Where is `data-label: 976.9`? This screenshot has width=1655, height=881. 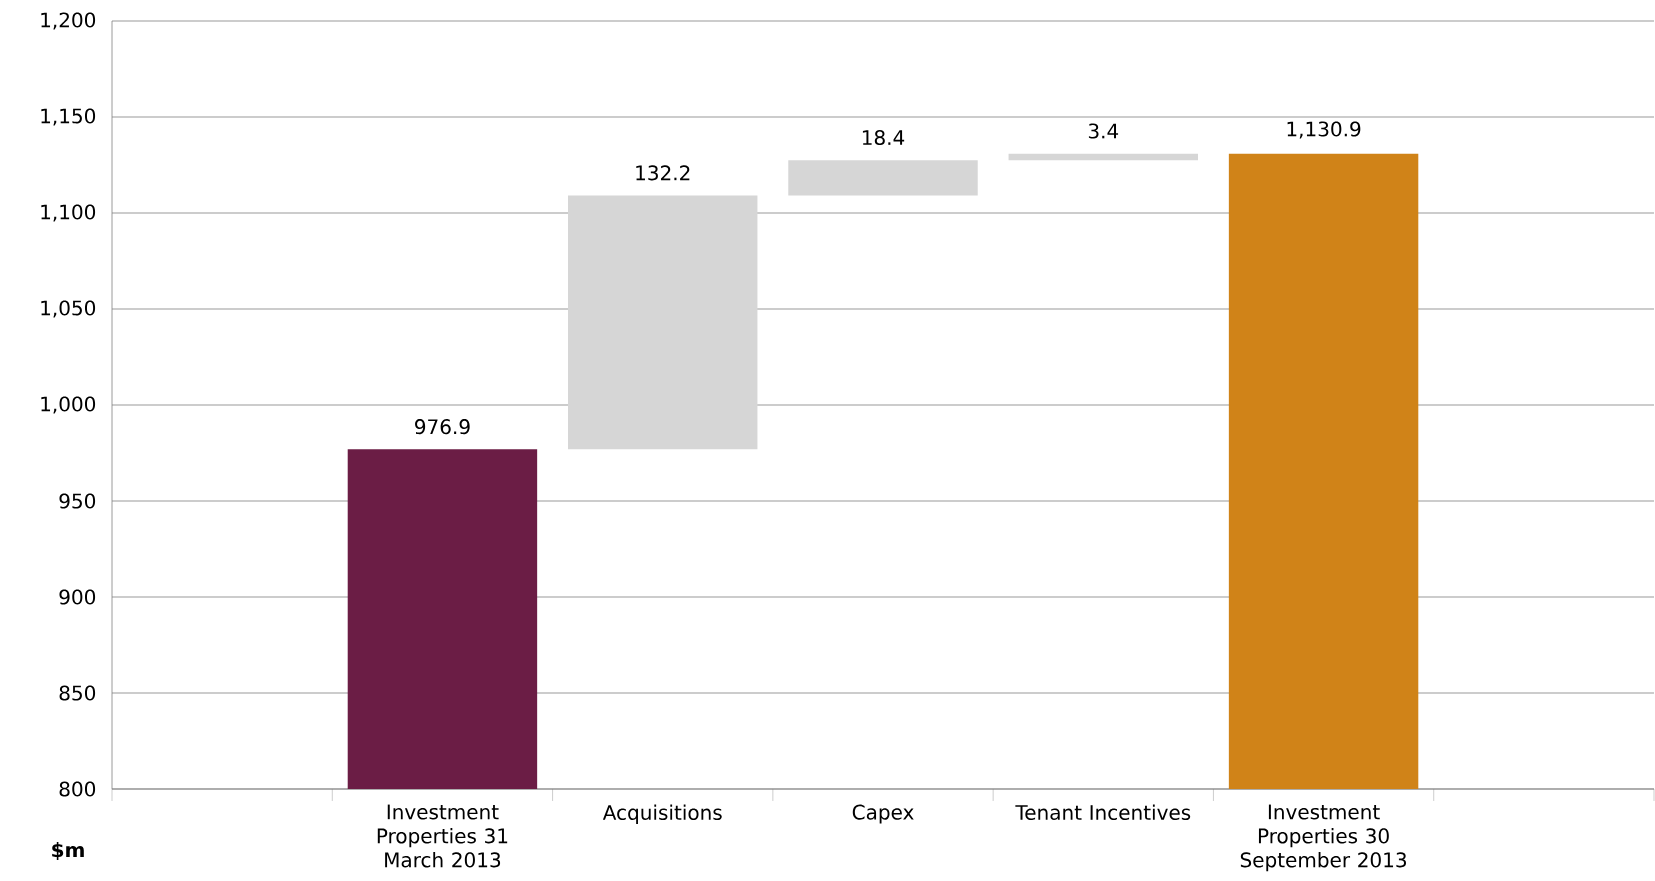
data-label: 976.9 is located at coordinates (442, 427).